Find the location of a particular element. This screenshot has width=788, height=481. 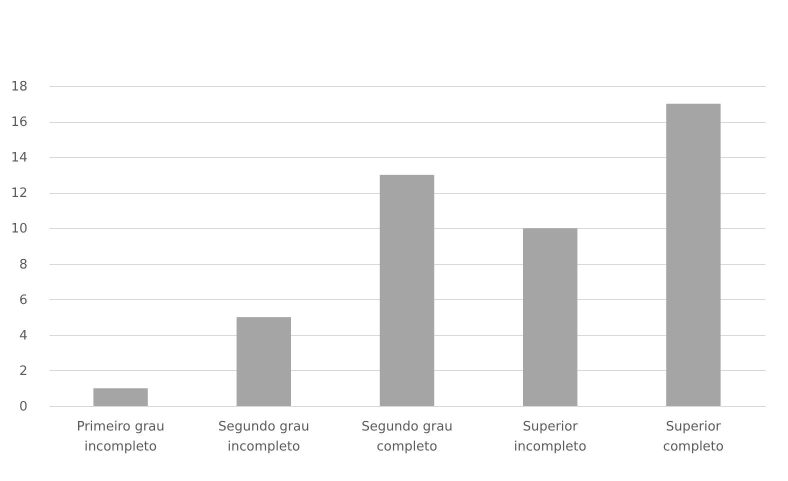

x-tick-label: Superior completo is located at coordinates (693, 437).